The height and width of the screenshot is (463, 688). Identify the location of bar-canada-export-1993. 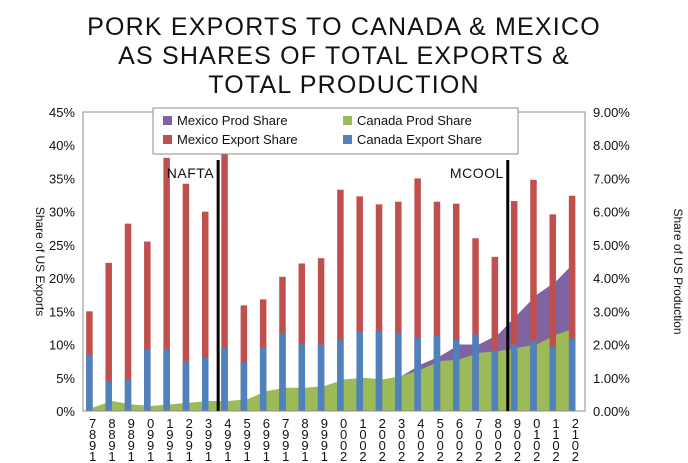
(205, 384).